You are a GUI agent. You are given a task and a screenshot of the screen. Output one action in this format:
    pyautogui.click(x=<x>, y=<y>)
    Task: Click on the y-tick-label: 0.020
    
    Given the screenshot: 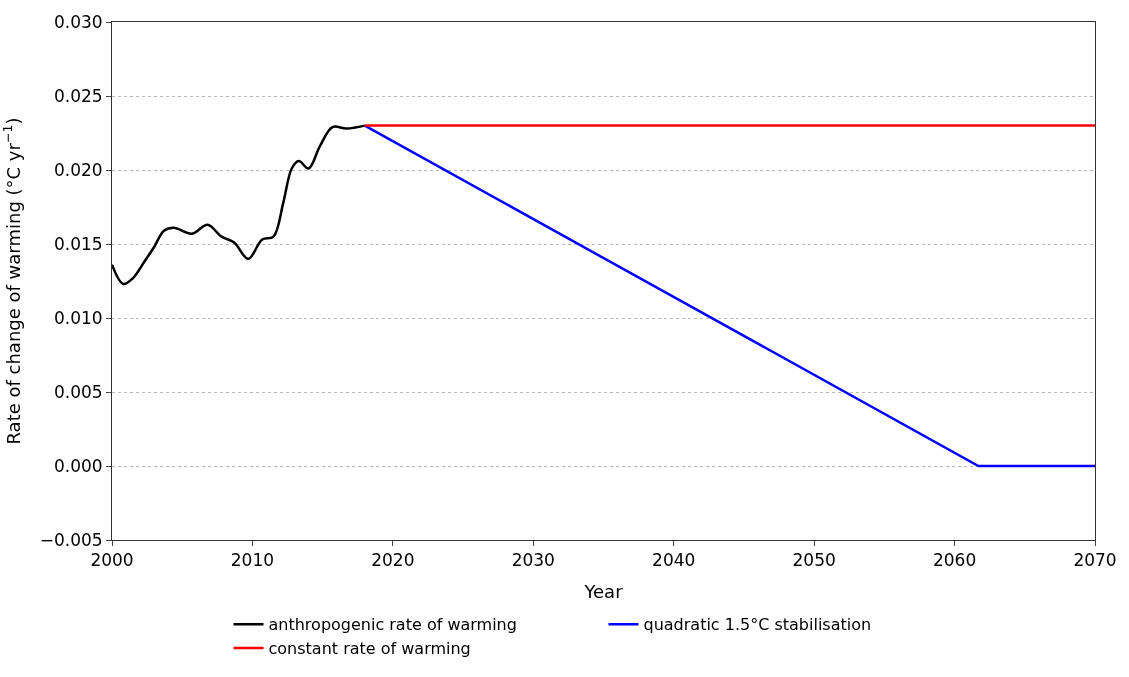 What is the action you would take?
    pyautogui.click(x=78, y=169)
    